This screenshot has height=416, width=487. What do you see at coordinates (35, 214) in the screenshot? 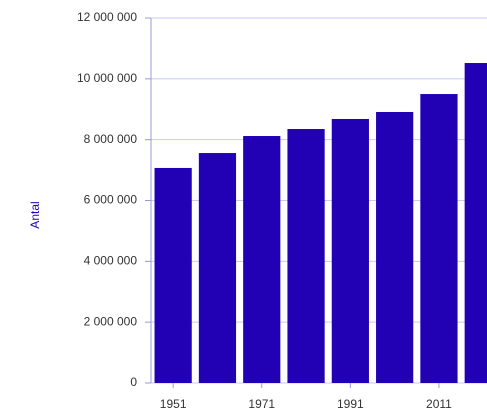
I see `y-axis-label: Antal` at bounding box center [35, 214].